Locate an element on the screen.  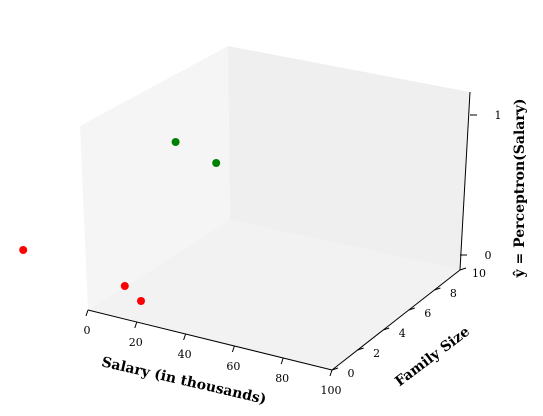
x-axis-label: Salary (in thousands) is located at coordinates (184, 381).